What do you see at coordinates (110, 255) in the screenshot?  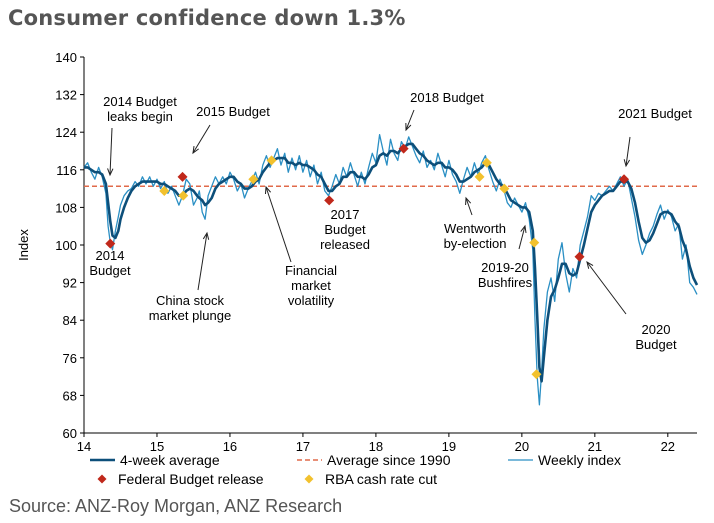 I see `annotation-budget-2014: 2014` at bounding box center [110, 255].